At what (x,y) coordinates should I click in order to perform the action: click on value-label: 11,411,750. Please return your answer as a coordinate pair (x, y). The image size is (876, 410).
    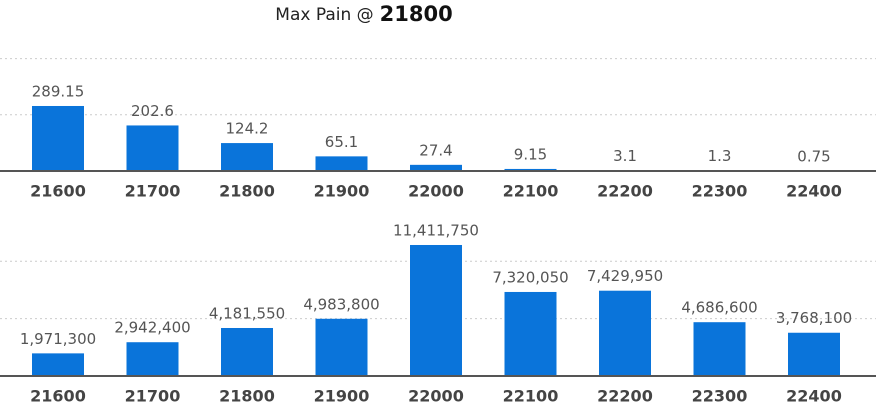
    Looking at the image, I should click on (436, 230).